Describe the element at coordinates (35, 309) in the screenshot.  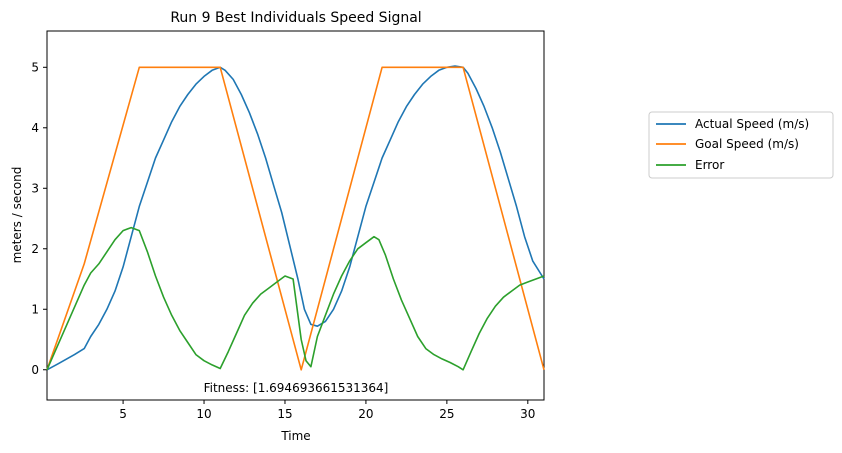
I see `y-tick-label: 1` at that location.